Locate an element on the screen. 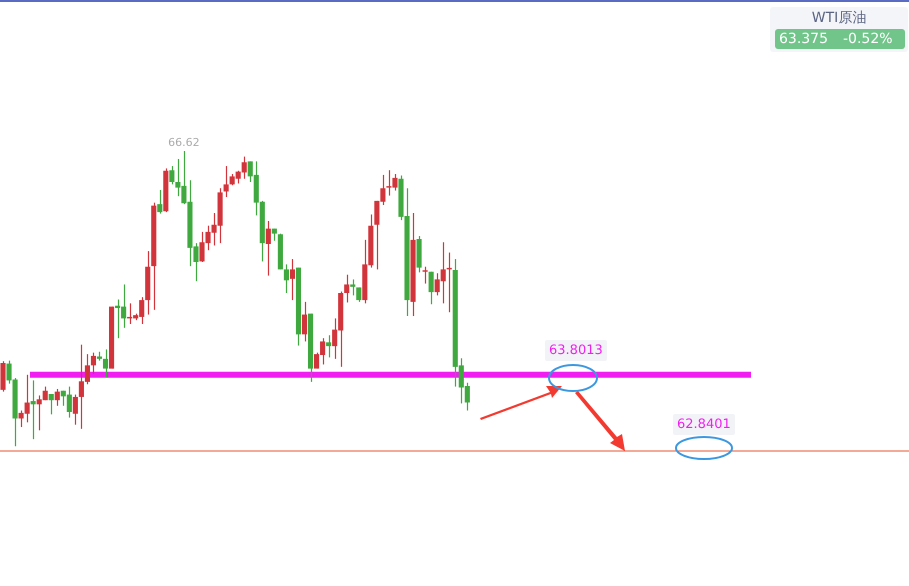  text: 63.375 is located at coordinates (803, 39).